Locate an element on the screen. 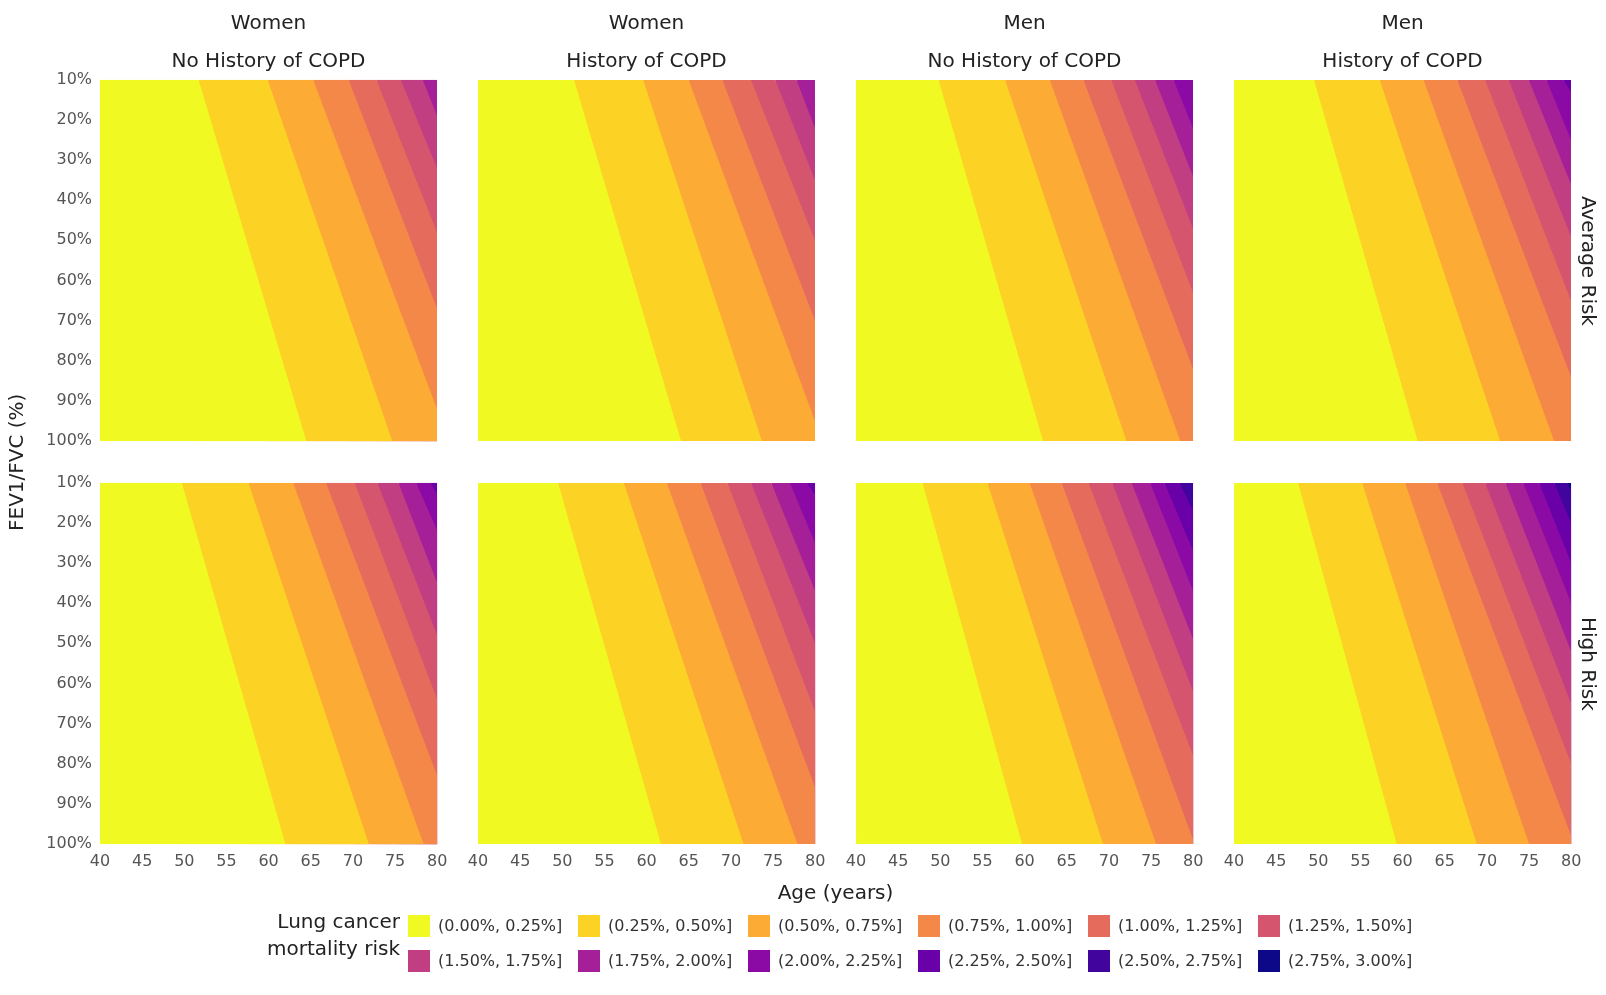  y-axis-title: FEV1/FVC (%) is located at coordinates (16, 462).